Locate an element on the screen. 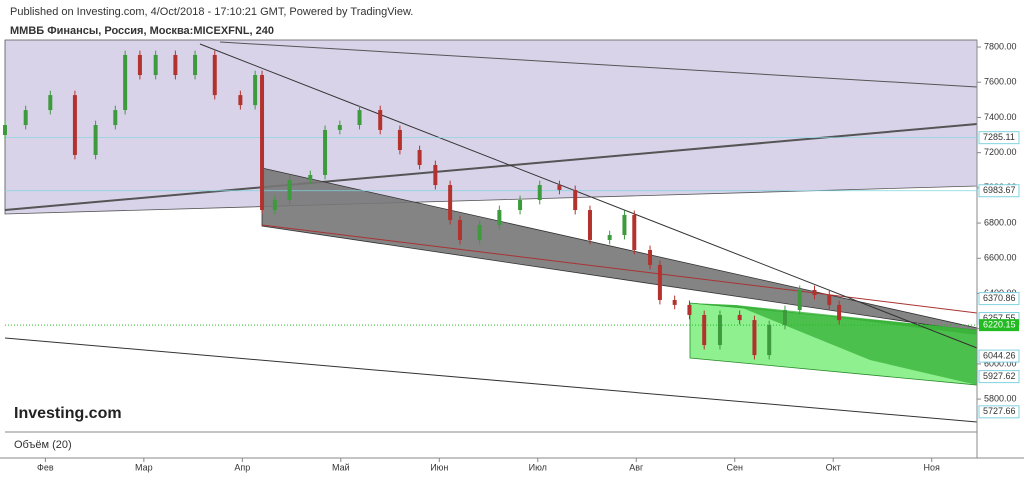 Image resolution: width=1024 pixels, height=479 pixels. y-tick-label: 6600.00 is located at coordinates (1000, 258).